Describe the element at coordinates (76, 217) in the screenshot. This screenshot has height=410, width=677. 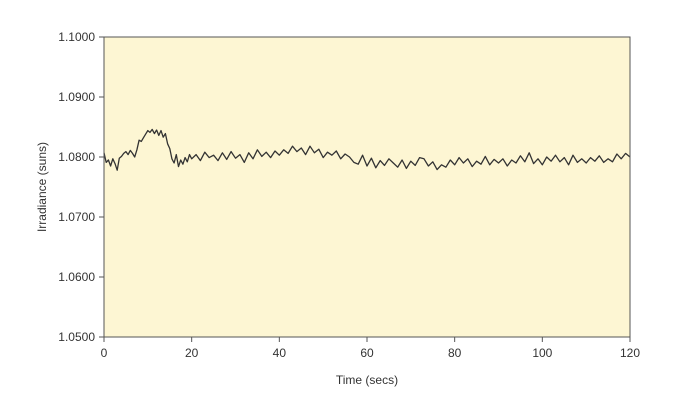
I see `y-tick-label: 1.0700` at that location.